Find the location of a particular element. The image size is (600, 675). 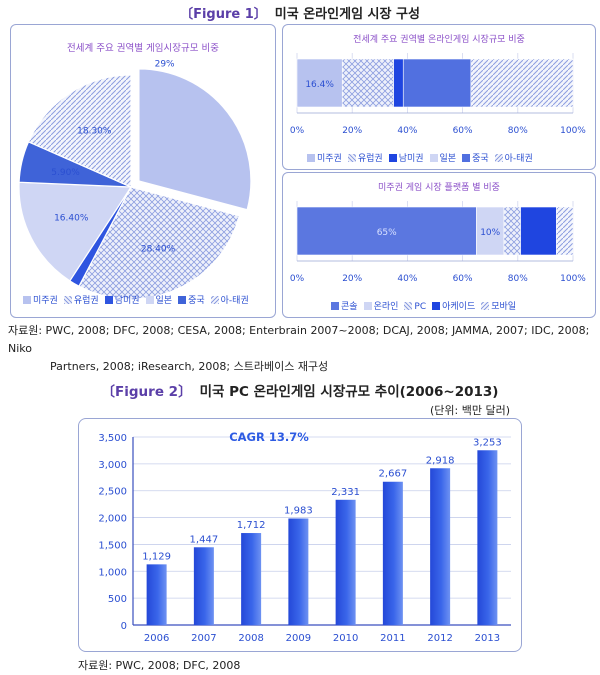

bar-y-tick: 3,000 is located at coordinates (112, 465).